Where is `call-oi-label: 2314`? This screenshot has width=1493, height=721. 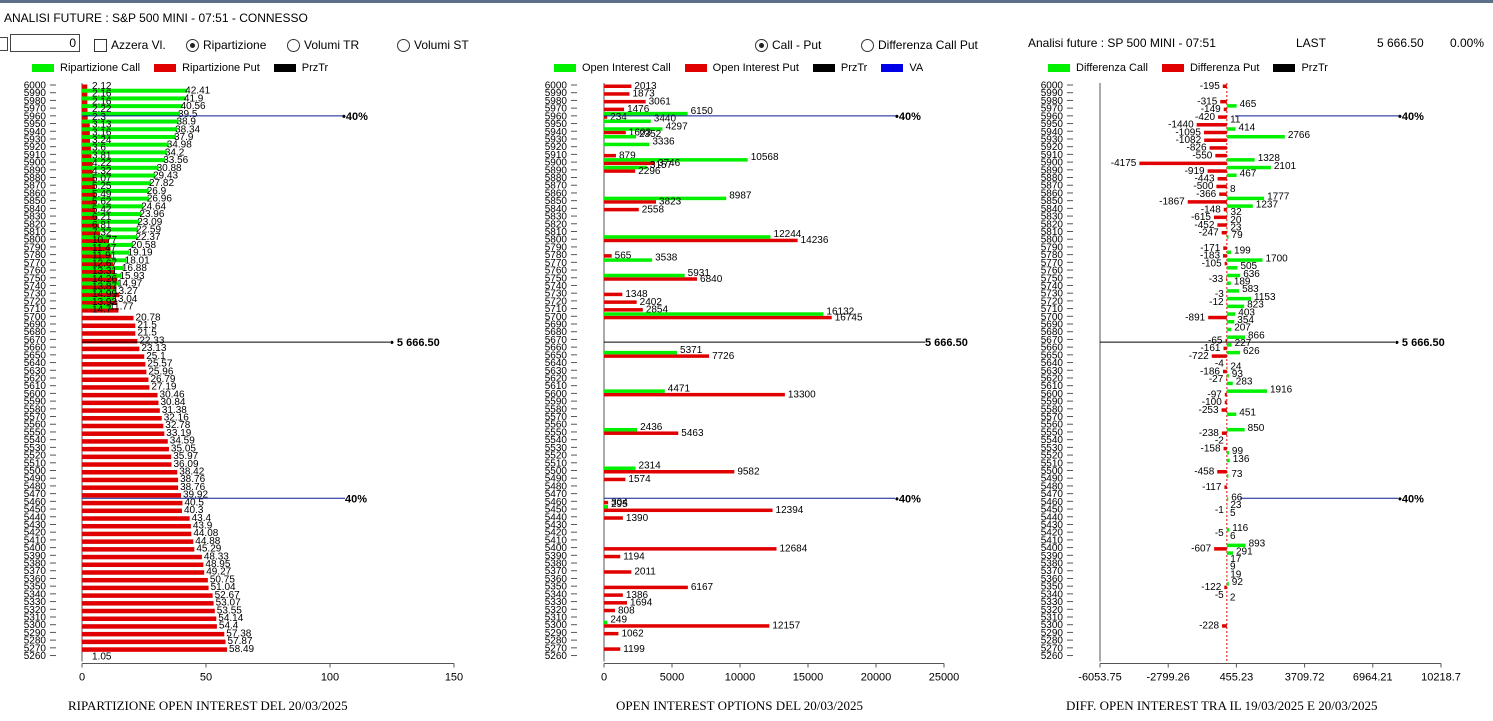
call-oi-label: 2314 is located at coordinates (649, 466).